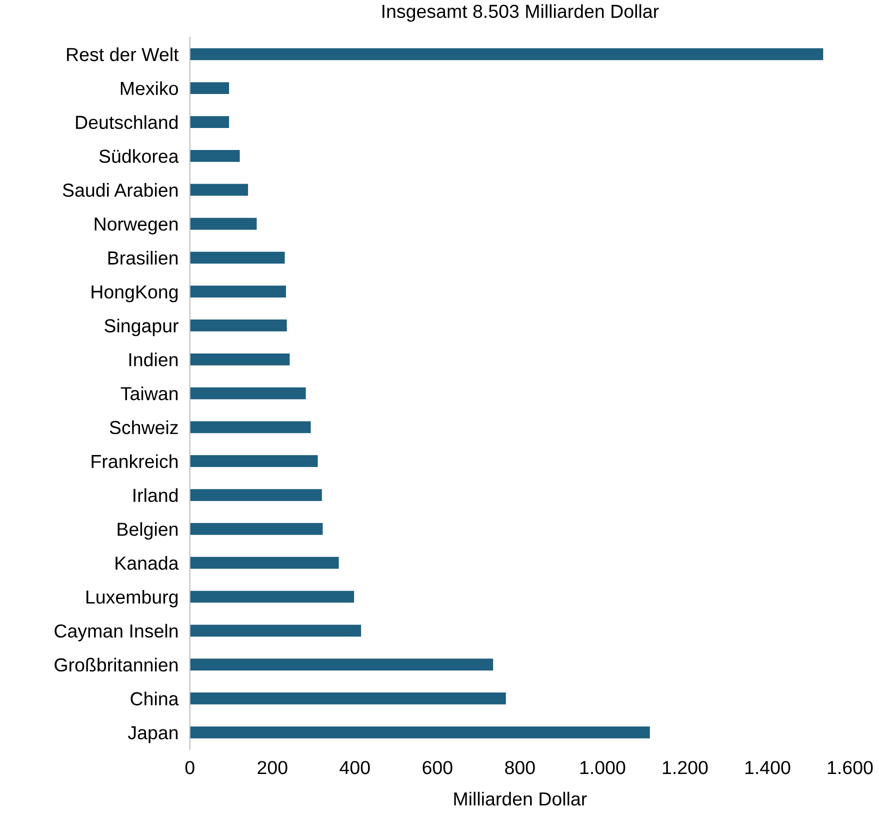 Image resolution: width=879 pixels, height=828 pixels. Describe the element at coordinates (135, 461) in the screenshot. I see `y-tick-label: Frankreich` at that location.